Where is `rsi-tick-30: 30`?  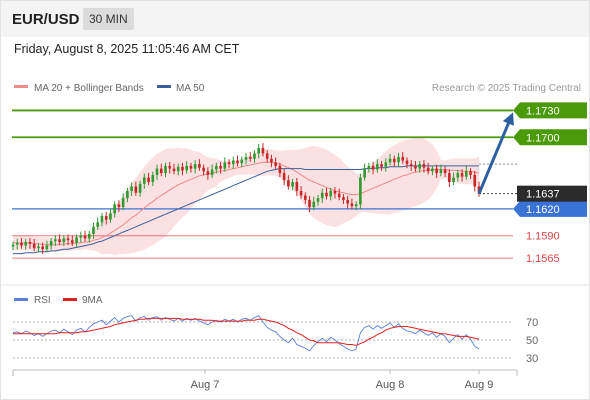 rsi-tick-30: 30 is located at coordinates (532, 359).